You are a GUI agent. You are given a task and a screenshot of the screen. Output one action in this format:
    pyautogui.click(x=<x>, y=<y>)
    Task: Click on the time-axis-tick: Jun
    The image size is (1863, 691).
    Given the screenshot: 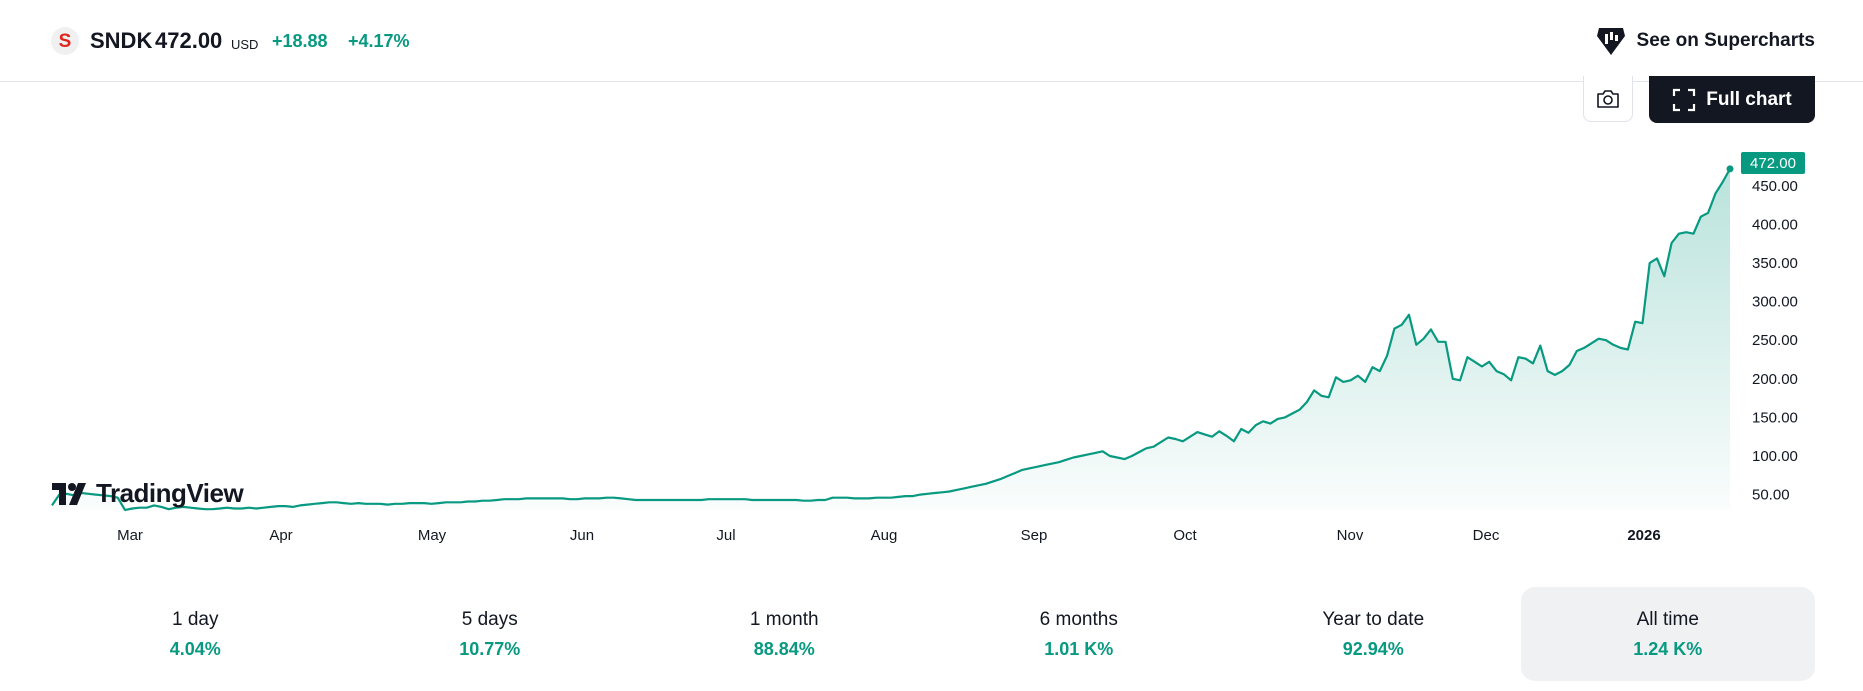 What is the action you would take?
    pyautogui.click(x=582, y=535)
    